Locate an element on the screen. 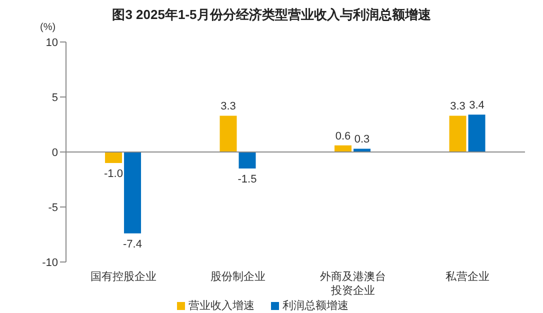 The height and width of the screenshot is (313, 543). legend-label: 营业收入增速 is located at coordinates (221, 306).